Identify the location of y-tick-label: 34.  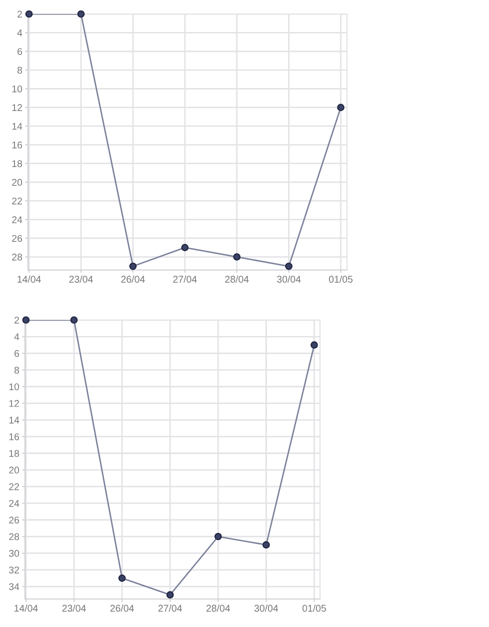
(14, 586).